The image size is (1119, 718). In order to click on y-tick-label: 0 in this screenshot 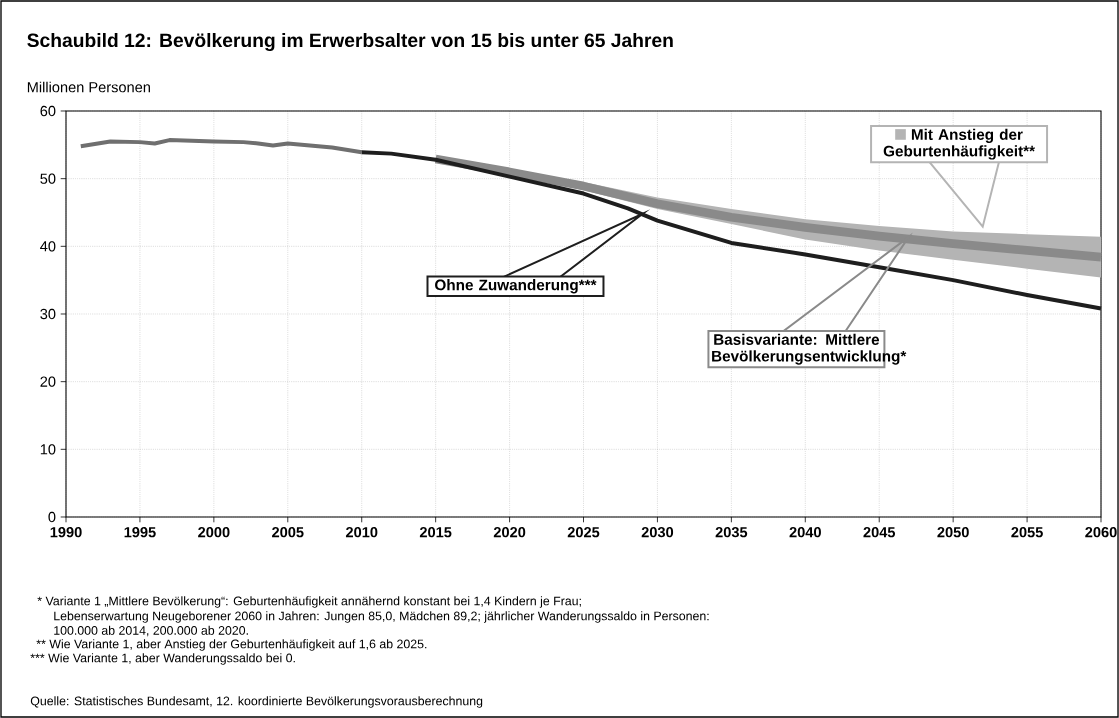, I will do `click(52, 517)`.